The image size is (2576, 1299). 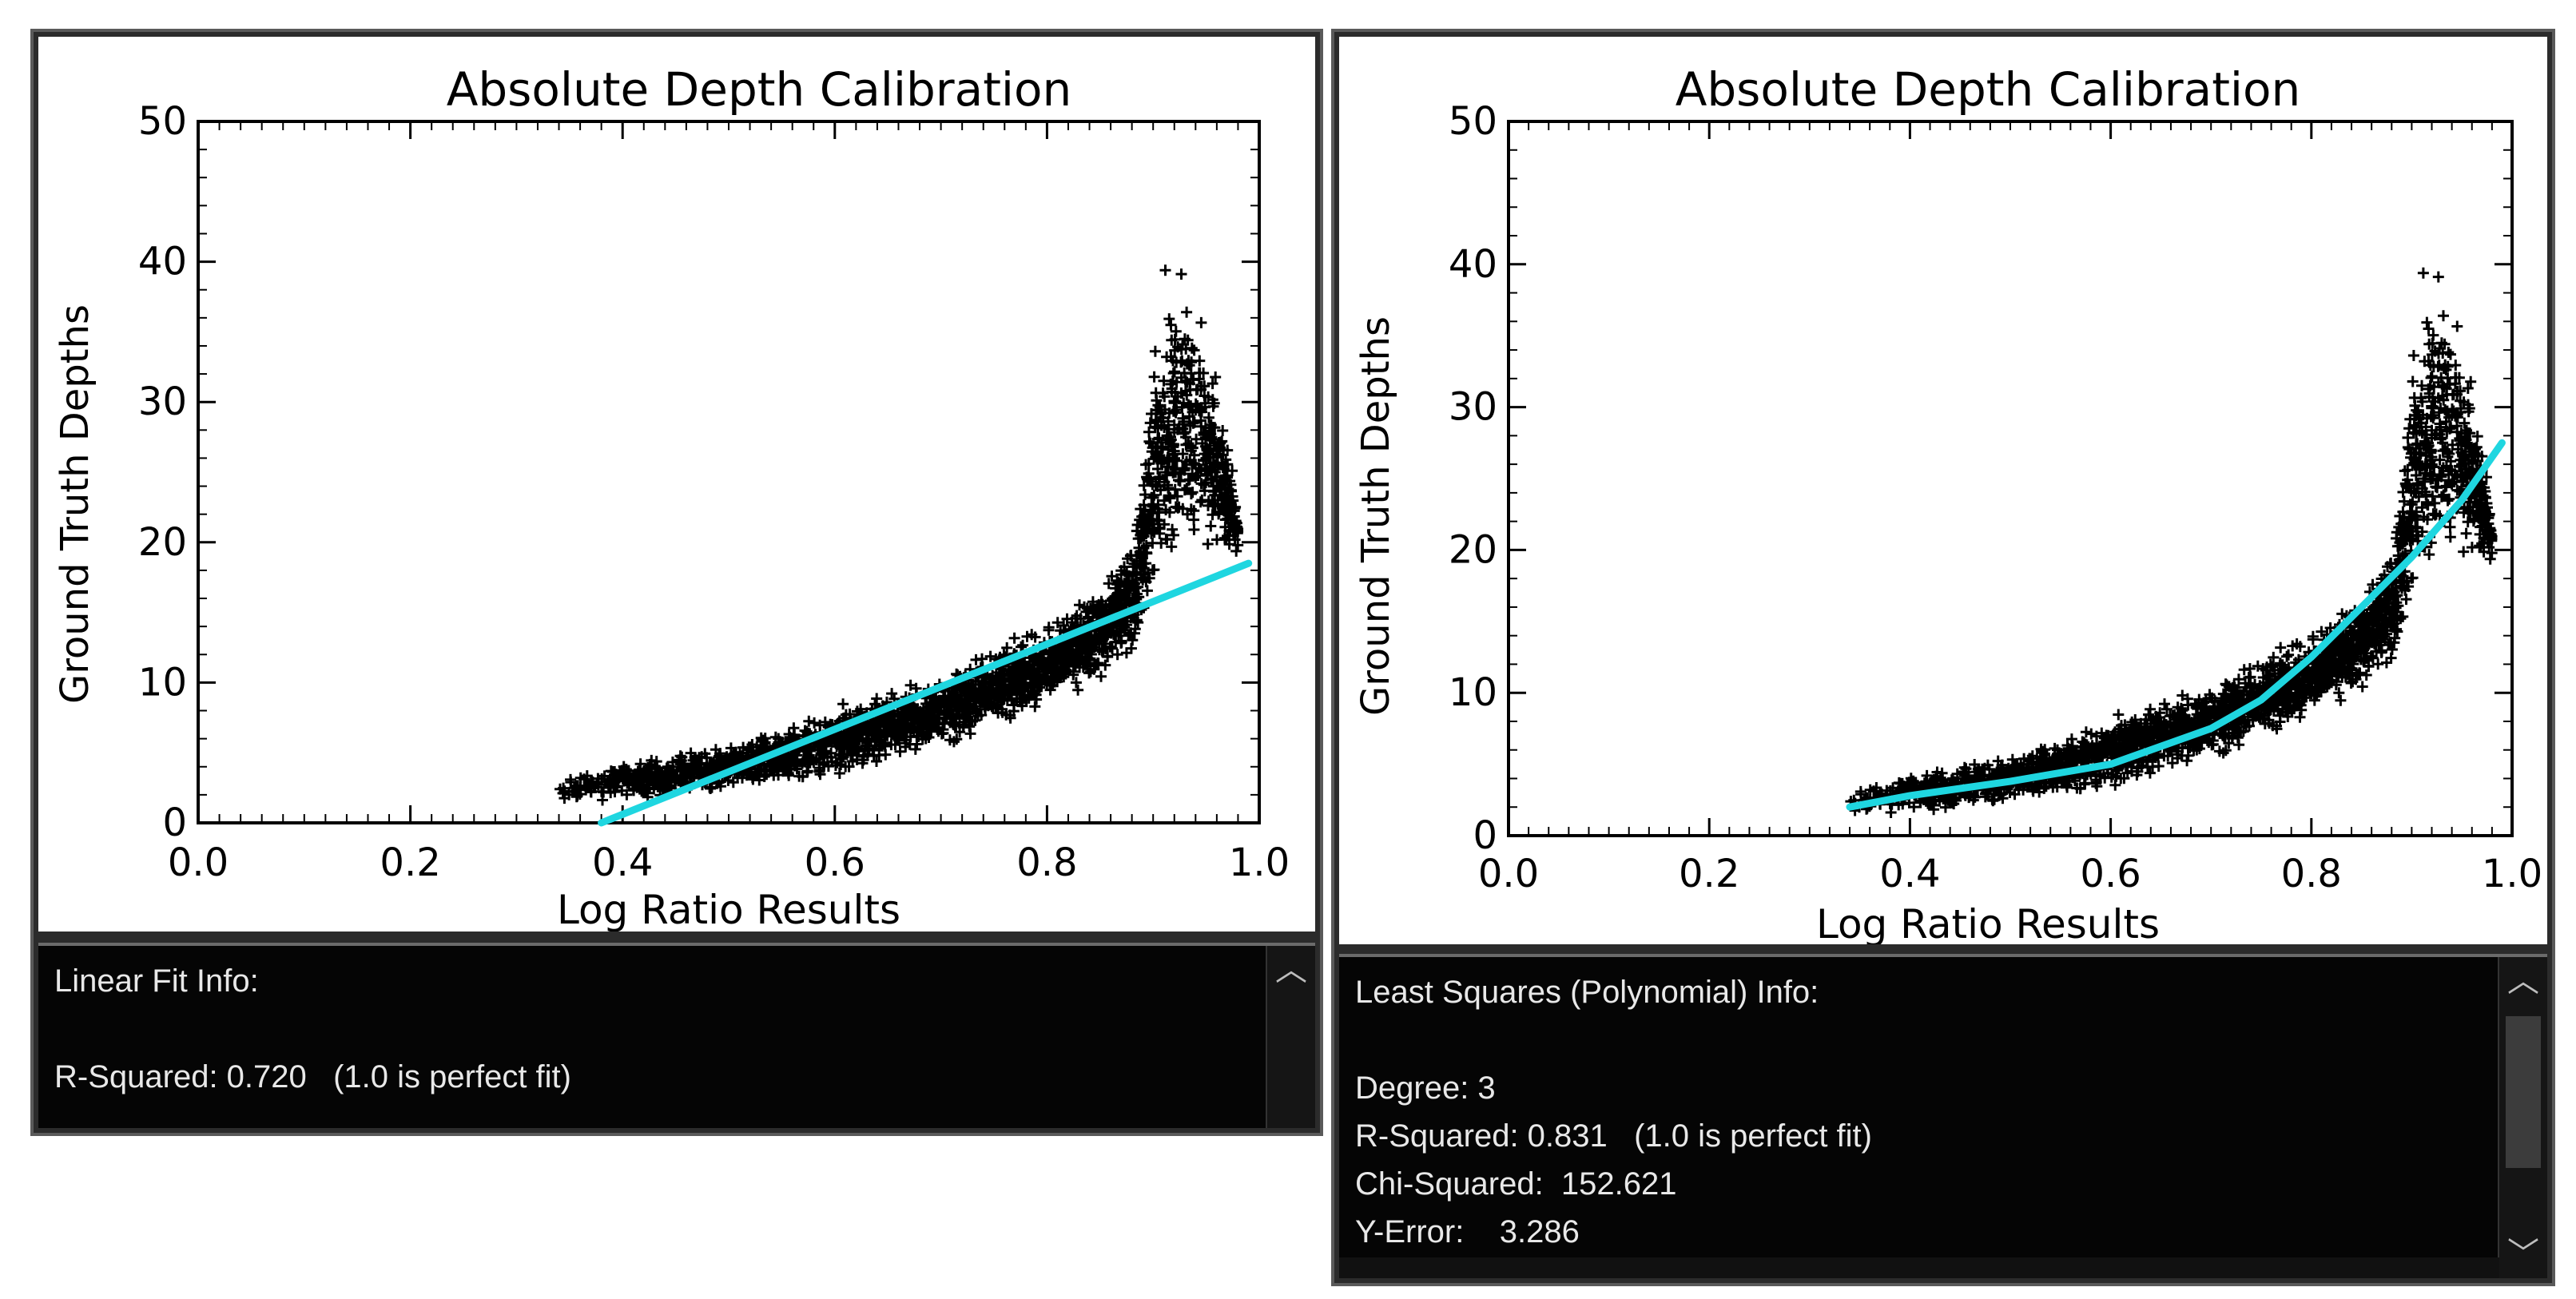 What do you see at coordinates (2523, 1092) in the screenshot?
I see `scroll-thumb` at bounding box center [2523, 1092].